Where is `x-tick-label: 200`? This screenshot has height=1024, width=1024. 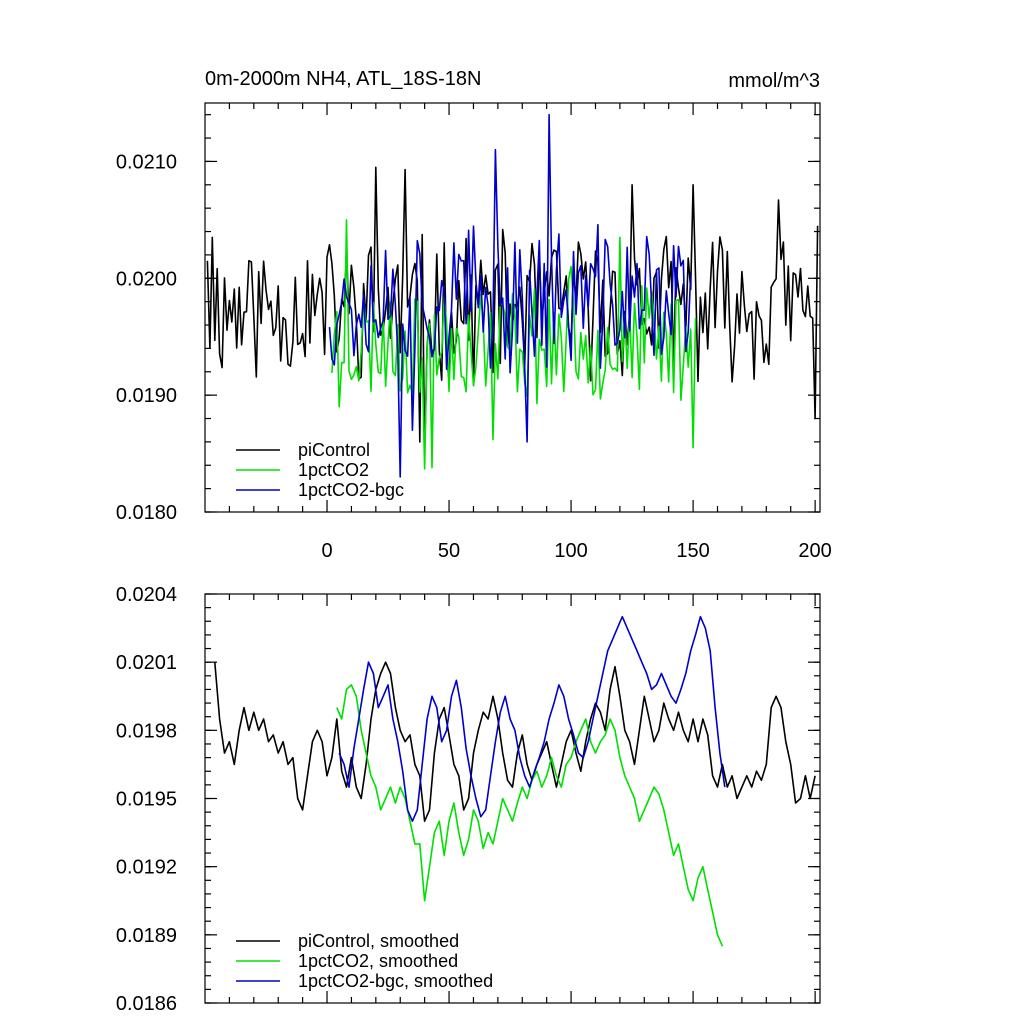 x-tick-label: 200 is located at coordinates (814, 551).